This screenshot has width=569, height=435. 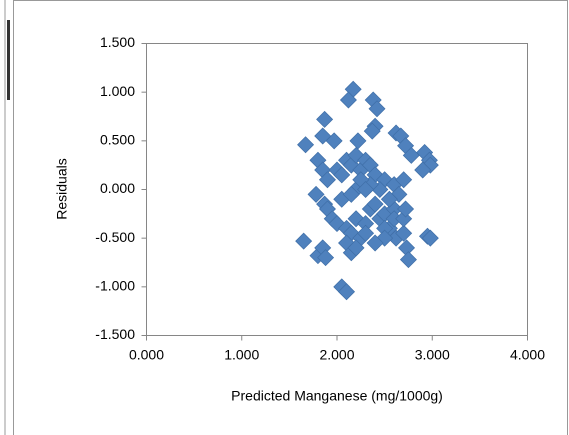 I want to click on x-tick-label: 4.000, so click(x=527, y=355).